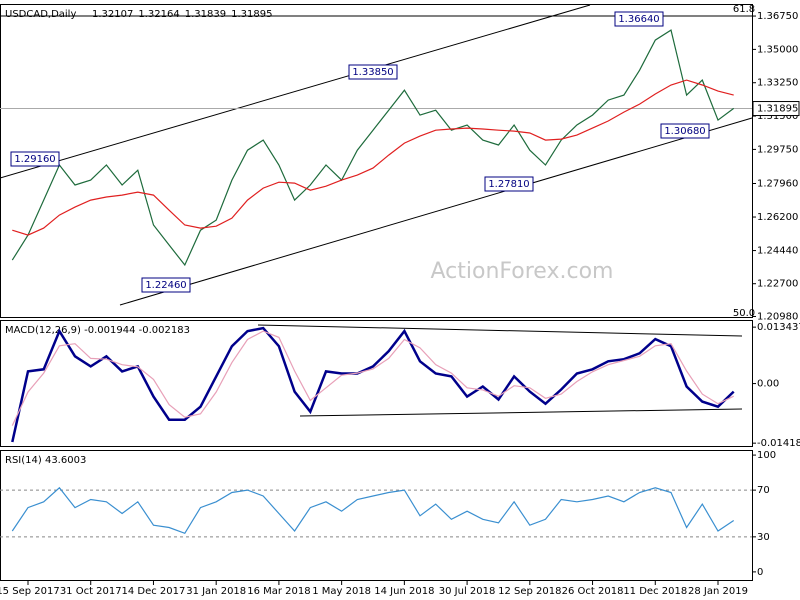 This screenshot has width=800, height=600. Describe the element at coordinates (522, 271) in the screenshot. I see `watermark: ActionForex.com` at that location.